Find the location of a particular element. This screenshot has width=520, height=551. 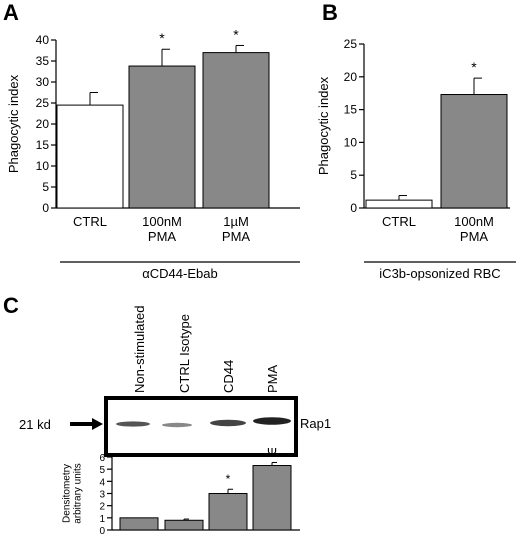

chart-c-ytick-label: 5 is located at coordinates (102, 470).